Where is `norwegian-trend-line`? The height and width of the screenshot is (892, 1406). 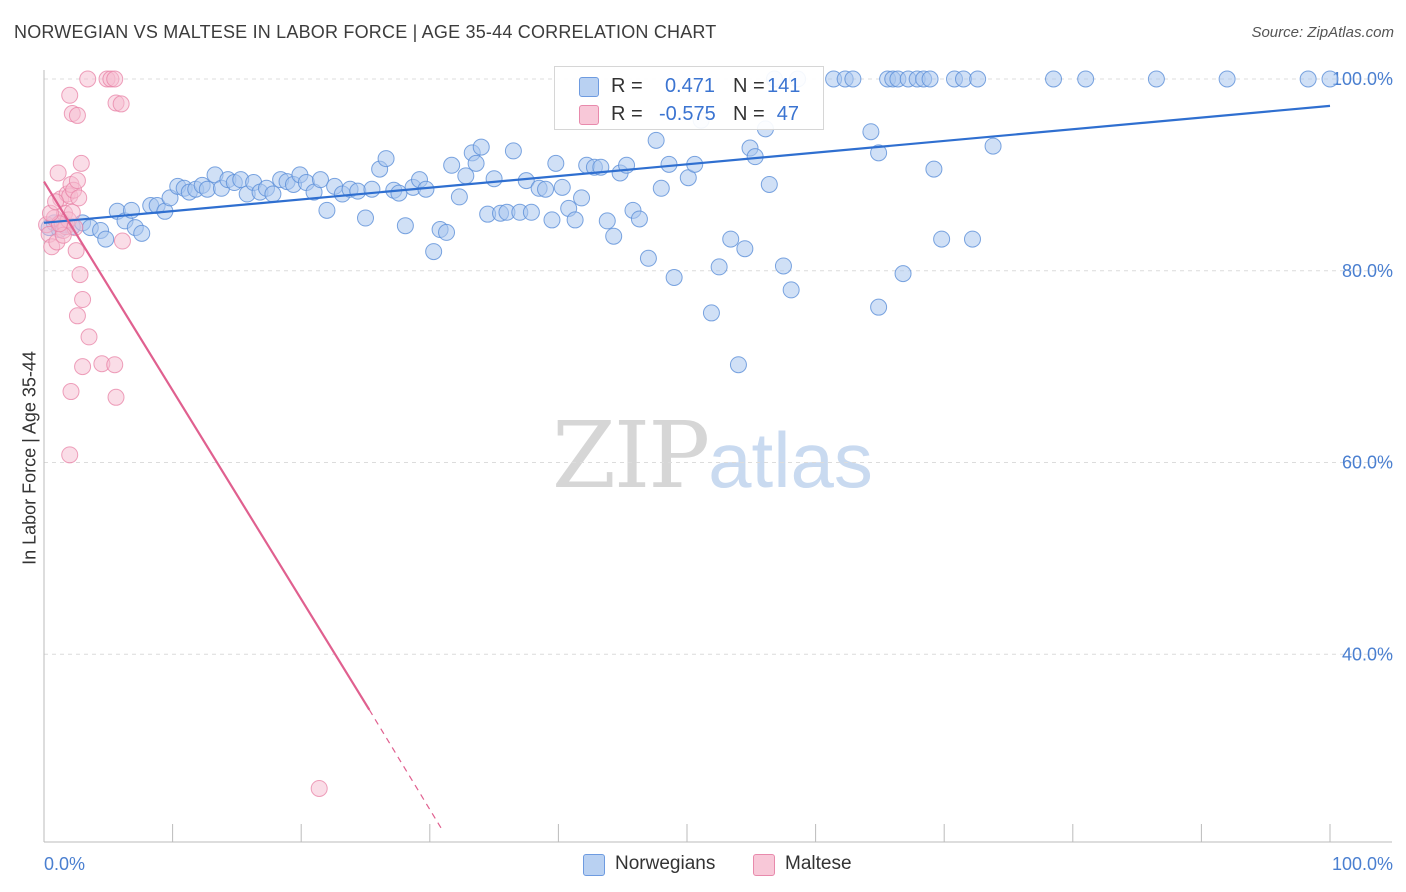 norwegian-trend-line is located at coordinates (687, 164).